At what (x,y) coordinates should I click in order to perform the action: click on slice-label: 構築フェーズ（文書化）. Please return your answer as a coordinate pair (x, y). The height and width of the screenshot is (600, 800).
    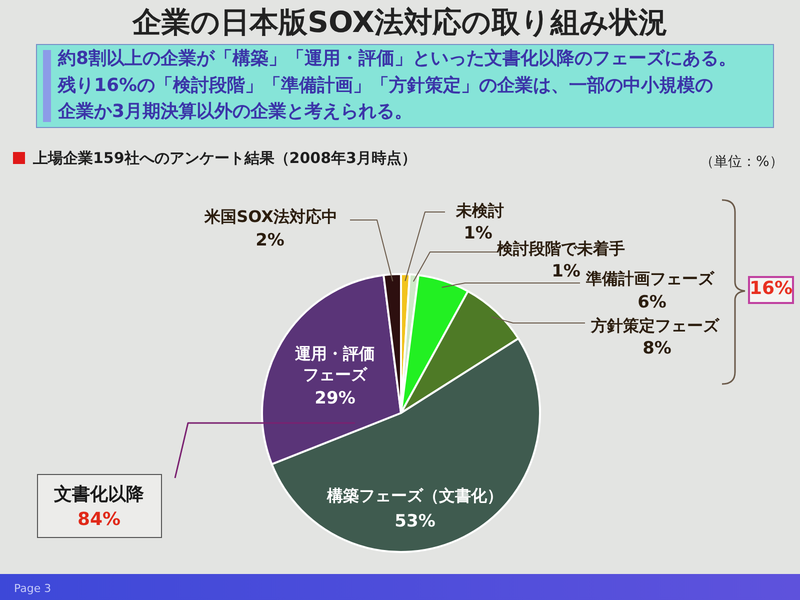
    Looking at the image, I should click on (414, 496).